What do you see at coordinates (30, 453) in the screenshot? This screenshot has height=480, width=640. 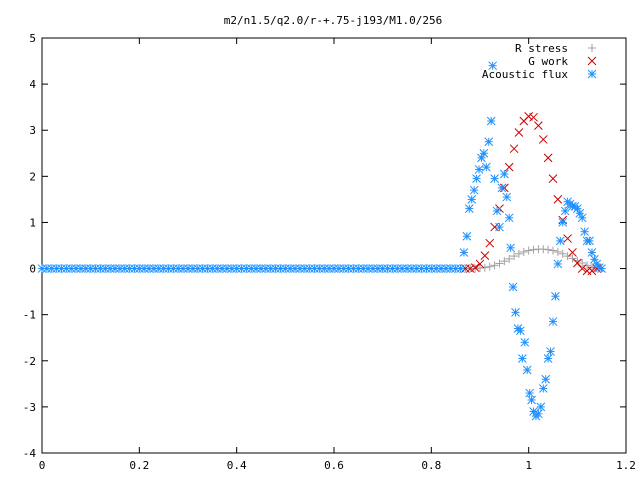 I see `y-tick-label: -4` at bounding box center [30, 453].